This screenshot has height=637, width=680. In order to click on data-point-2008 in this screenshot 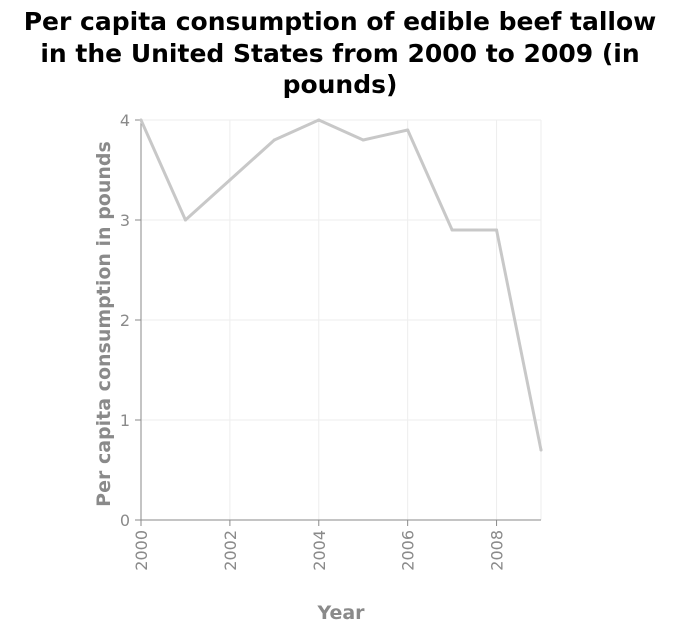, I will do `click(497, 230)`.